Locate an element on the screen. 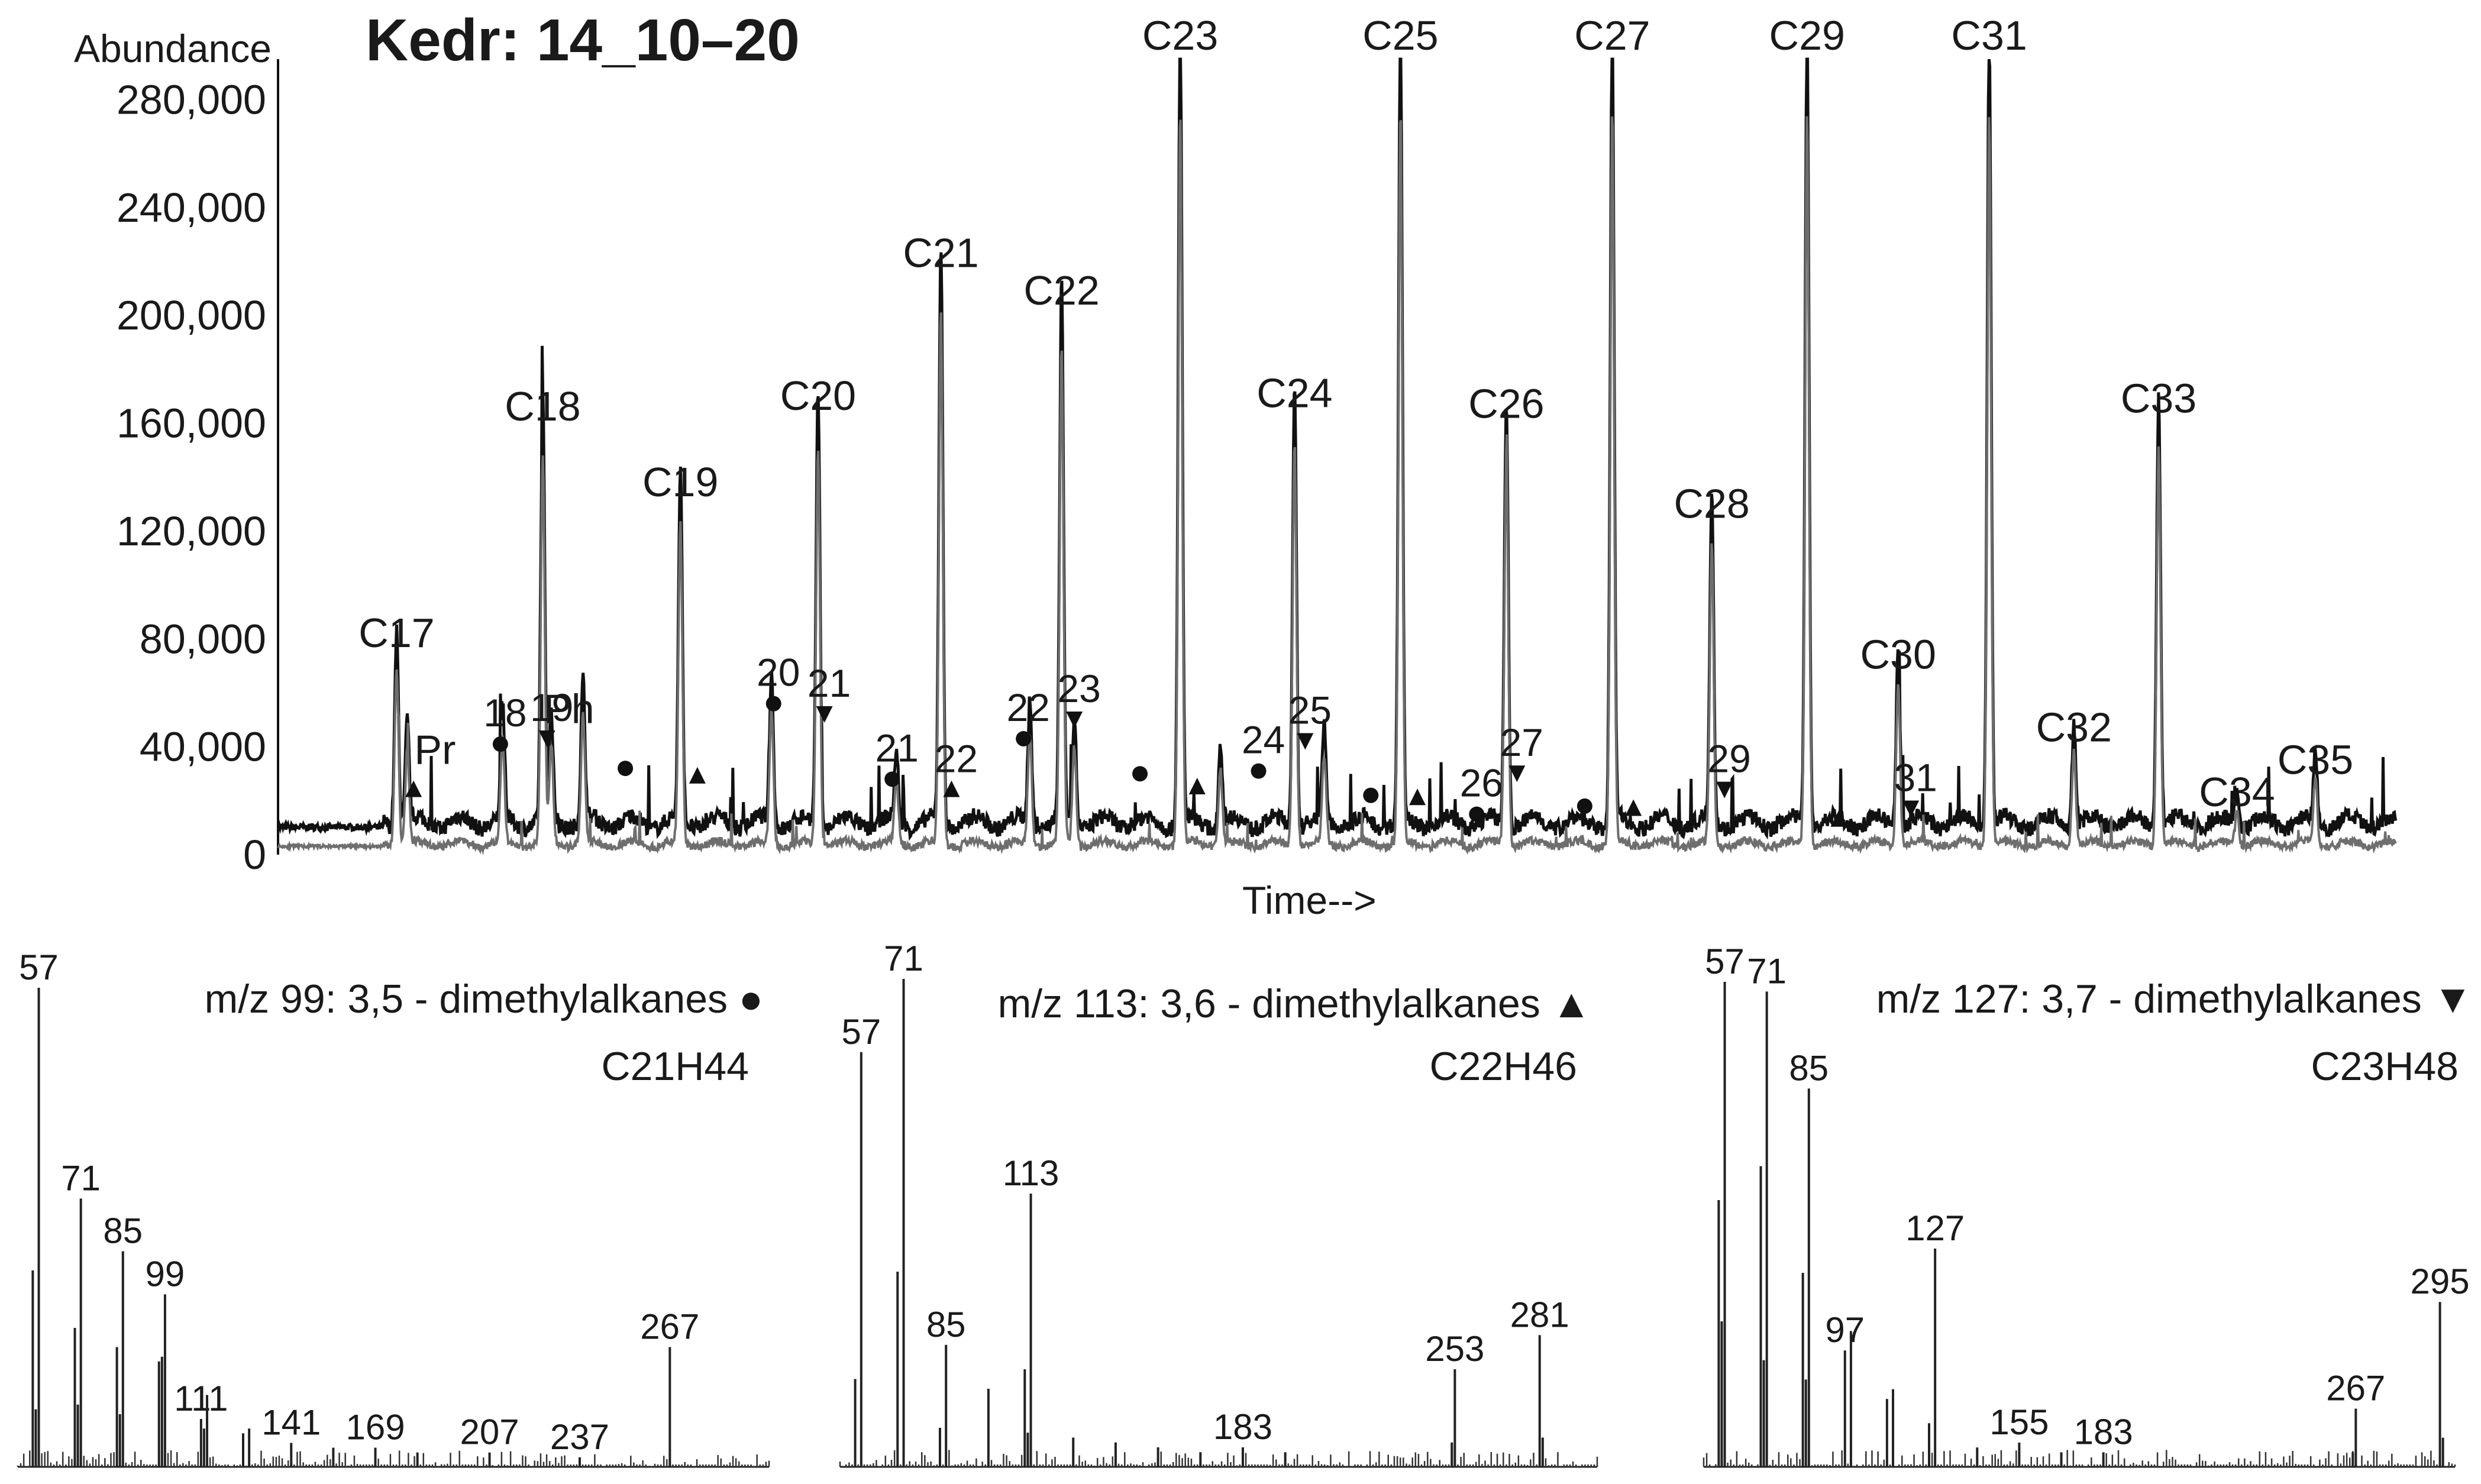 The image size is (2481, 1484). spectrum-peak-label: 295 is located at coordinates (2440, 1282).